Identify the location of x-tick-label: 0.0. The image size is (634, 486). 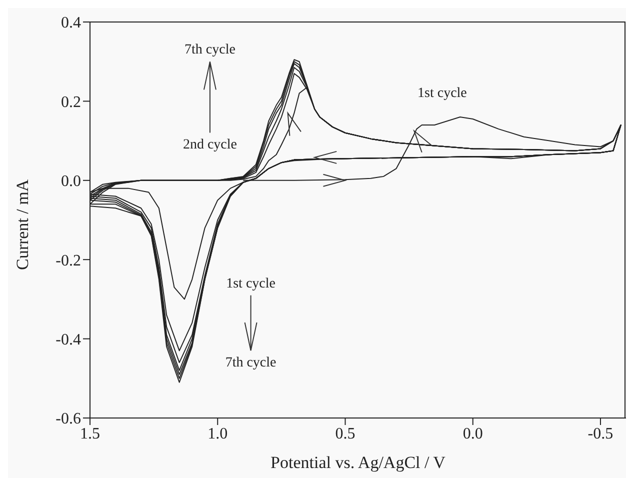
(472, 433).